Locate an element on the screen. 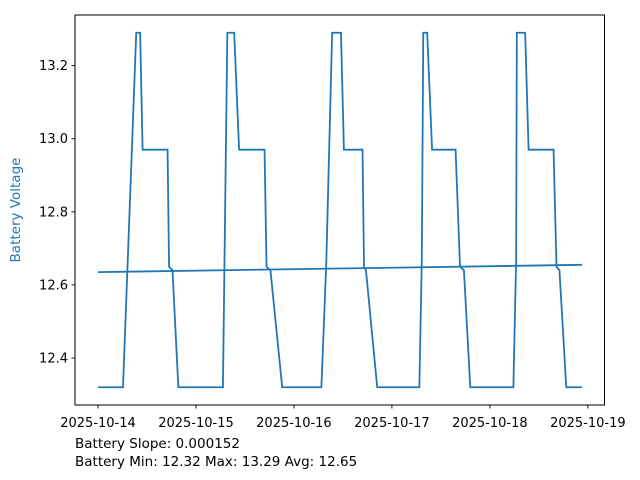 This screenshot has width=640, height=480. y-tick-label: 12.4 is located at coordinates (53, 359).